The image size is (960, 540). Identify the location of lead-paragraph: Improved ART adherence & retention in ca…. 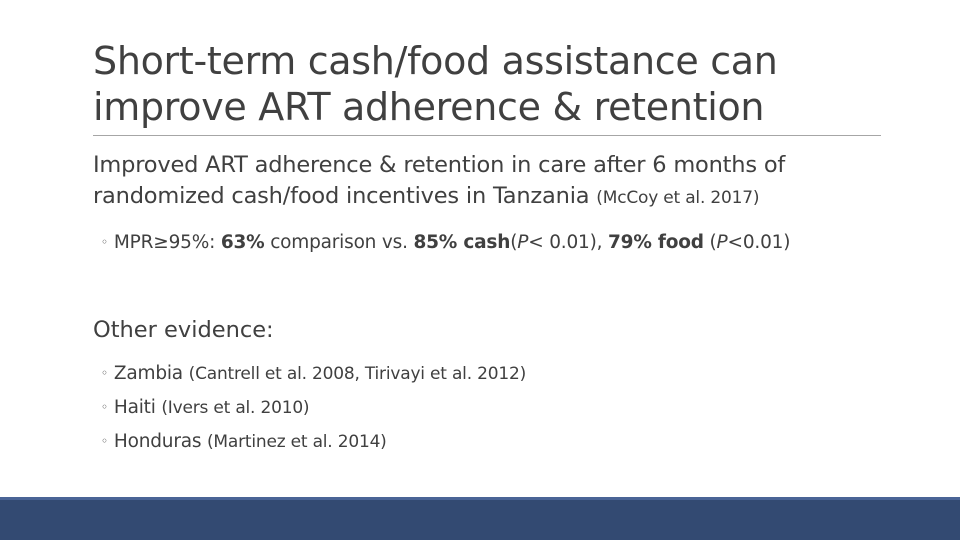
(503, 182).